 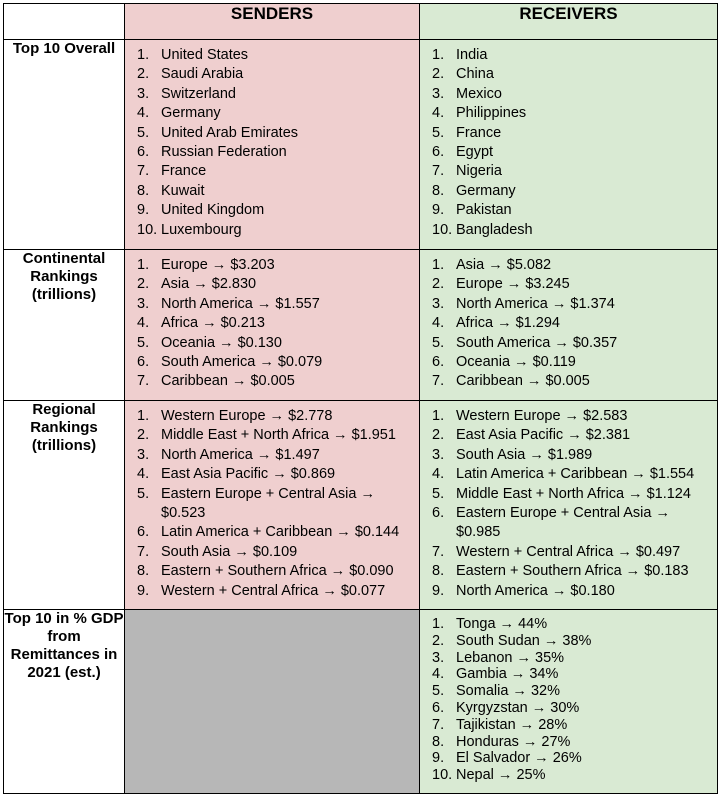 I want to click on list-item-text: Germany, so click(x=486, y=190).